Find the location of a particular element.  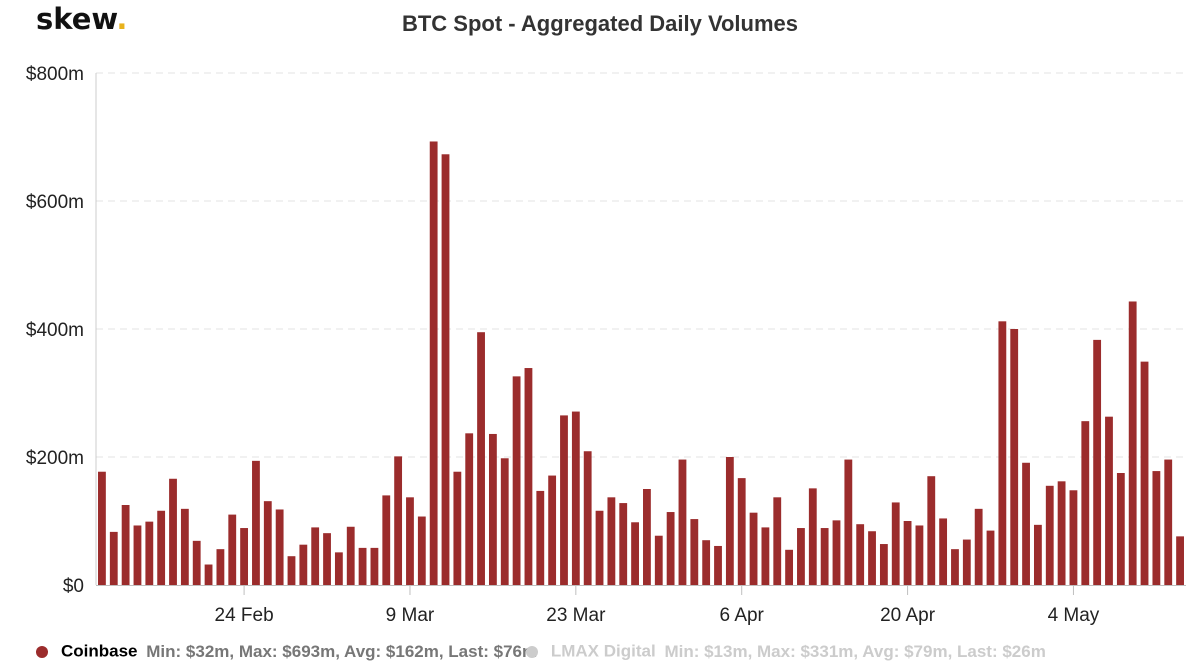

x-tick-label: 4 May is located at coordinates (1074, 615).